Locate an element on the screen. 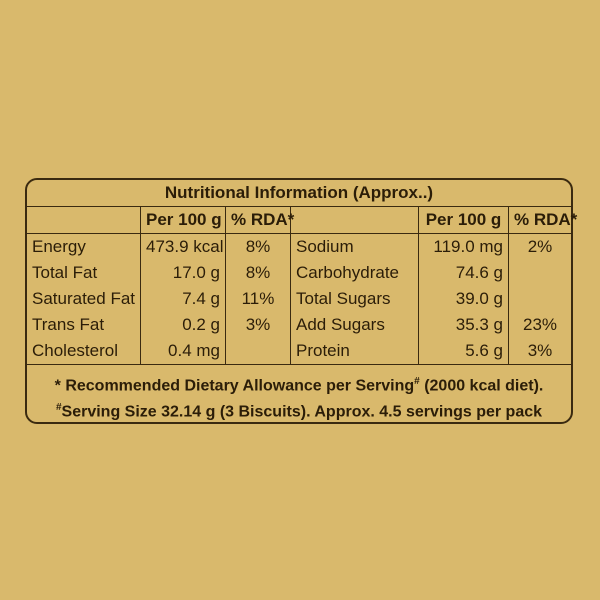 The width and height of the screenshot is (600, 600). nutrient-name: Total Sugars is located at coordinates (355, 299).